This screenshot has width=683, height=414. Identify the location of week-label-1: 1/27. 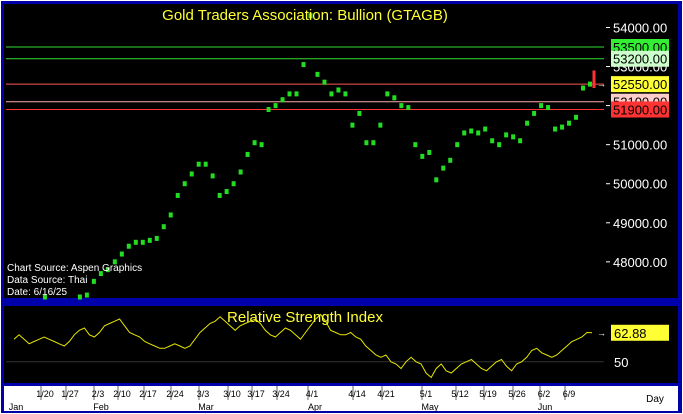
(70, 394).